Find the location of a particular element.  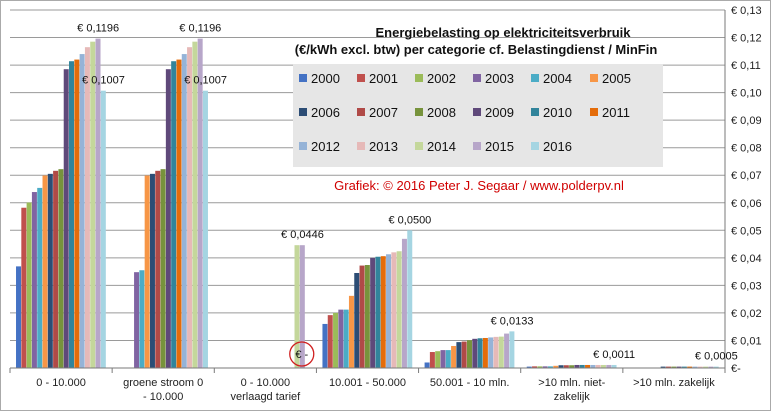

y-tick-label: € 0,07 is located at coordinates (746, 176).